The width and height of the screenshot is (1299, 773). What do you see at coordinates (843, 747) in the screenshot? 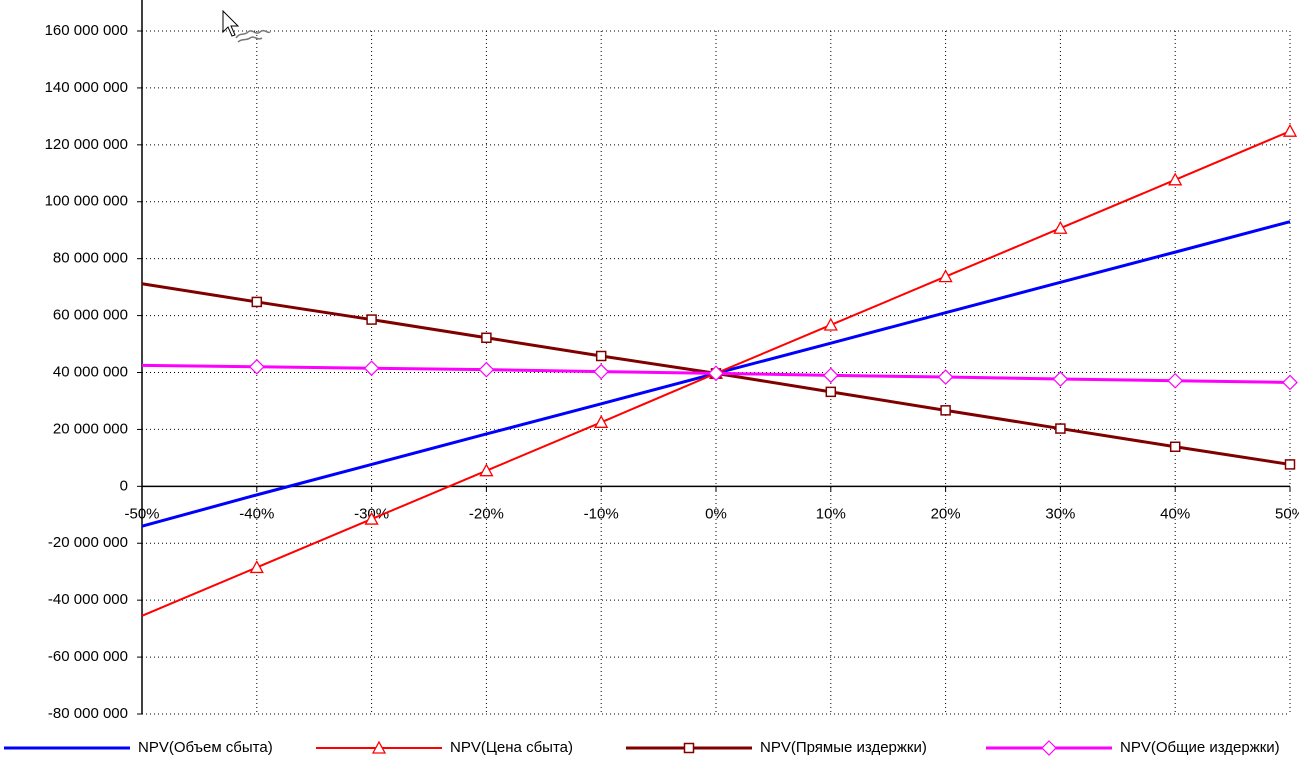
I see `legend-label: NPV(Прямые издержки)` at bounding box center [843, 747].